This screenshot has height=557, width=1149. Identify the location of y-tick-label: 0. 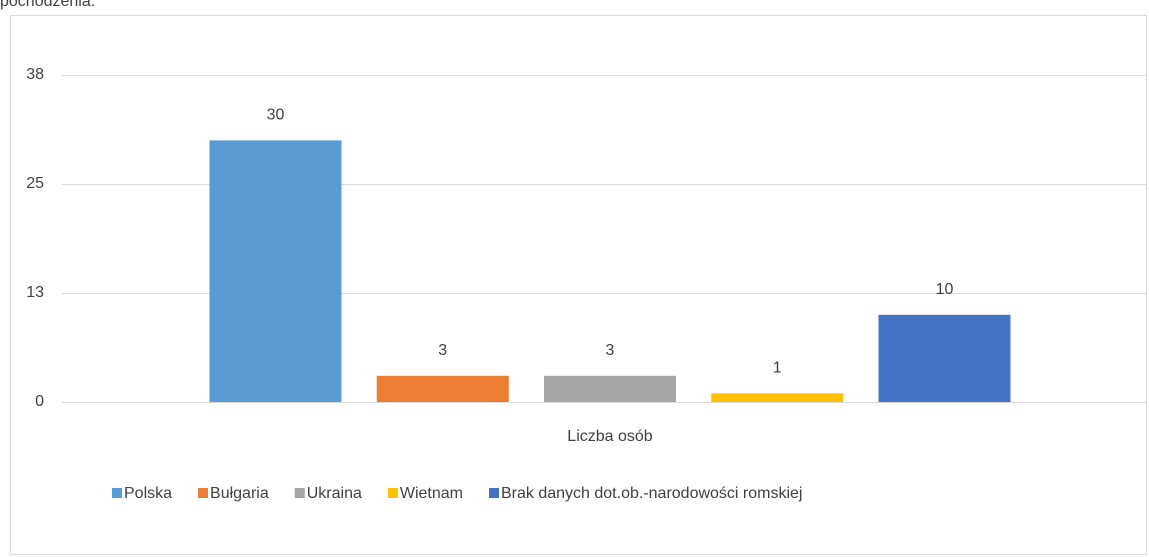
(39, 401).